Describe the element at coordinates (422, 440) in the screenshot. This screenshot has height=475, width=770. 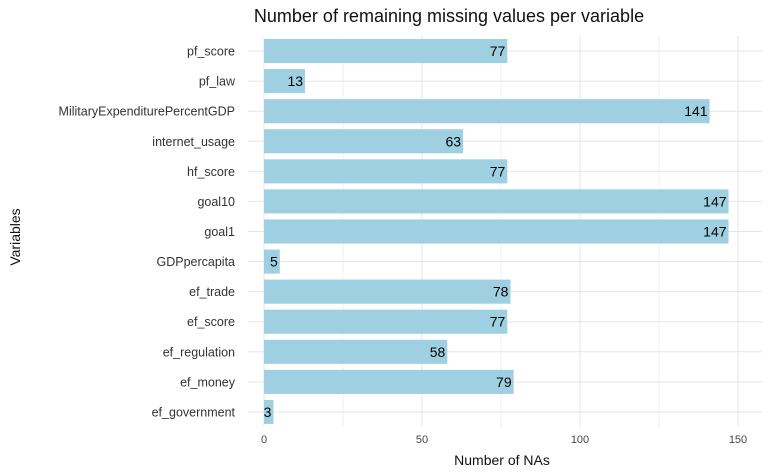
I see `x-tick-label: 50` at that location.